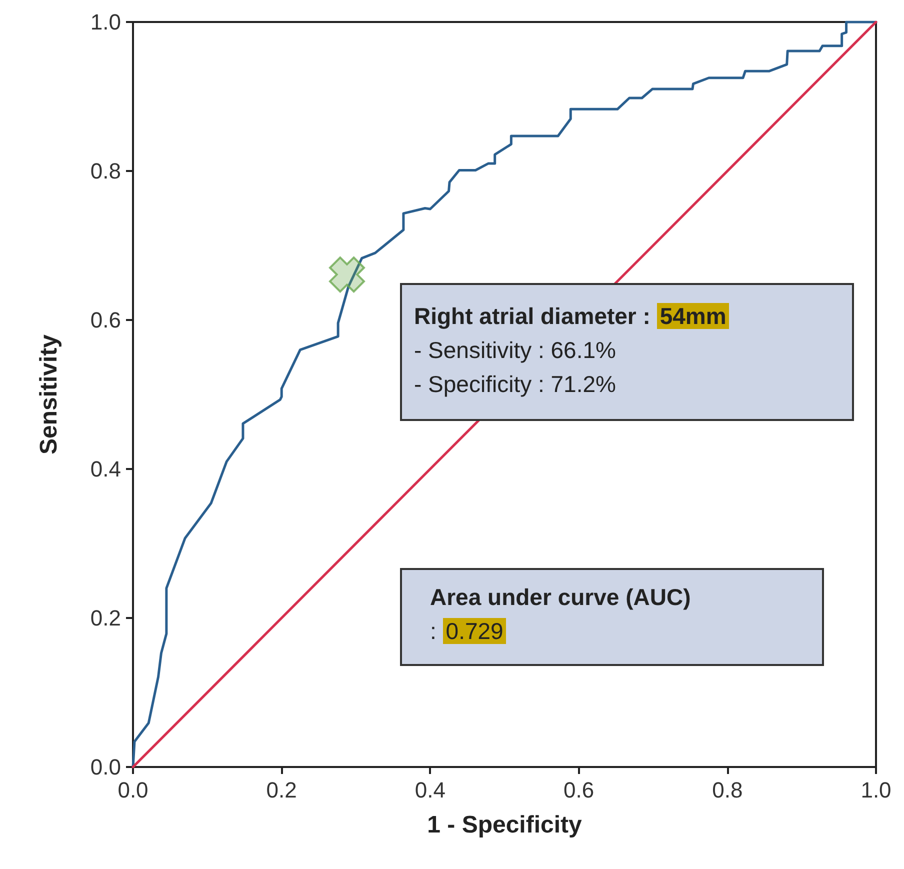 The height and width of the screenshot is (869, 904). Describe the element at coordinates (505, 825) in the screenshot. I see `x-axis-title: 1 - Specificity` at that location.